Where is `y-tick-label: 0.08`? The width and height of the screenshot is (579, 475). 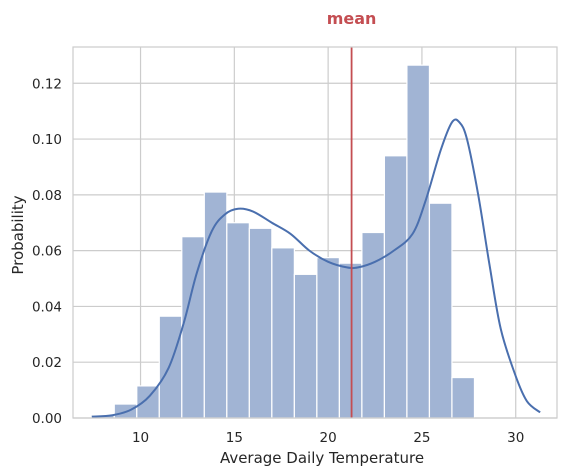 y-tick-label: 0.08 is located at coordinates (47, 196).